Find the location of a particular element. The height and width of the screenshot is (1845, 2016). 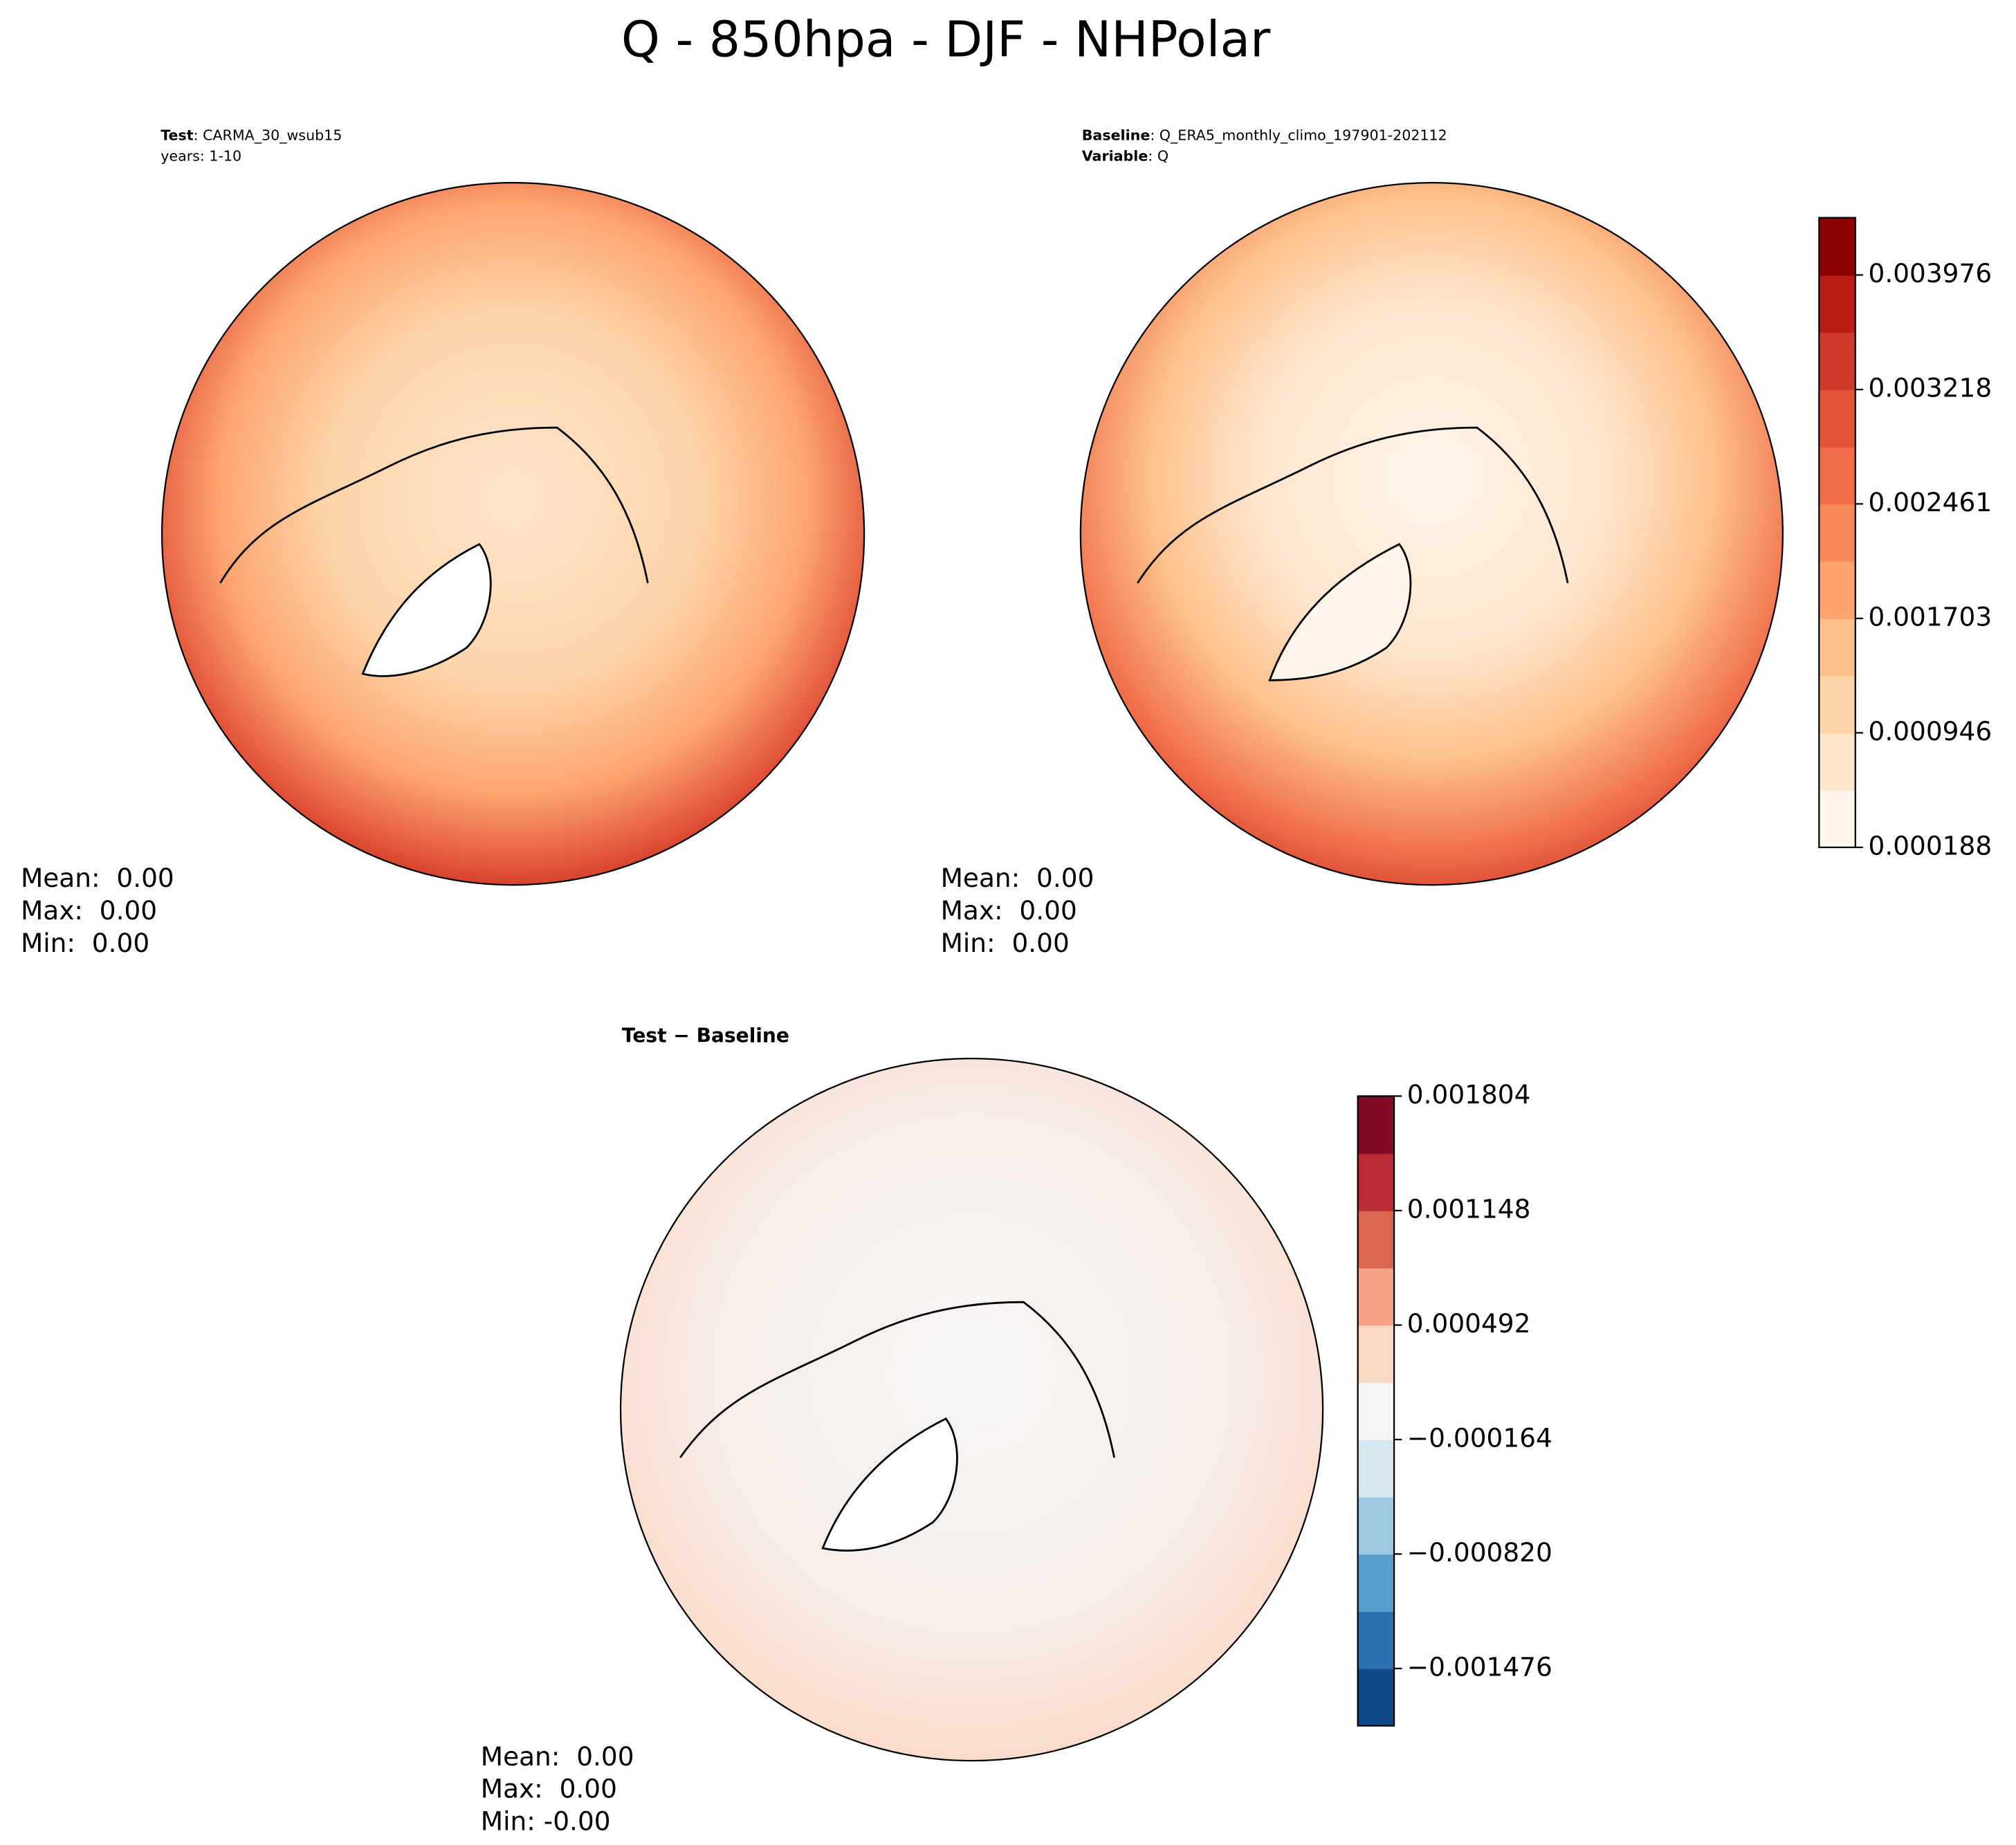

info-key: Variable is located at coordinates (1115, 156).